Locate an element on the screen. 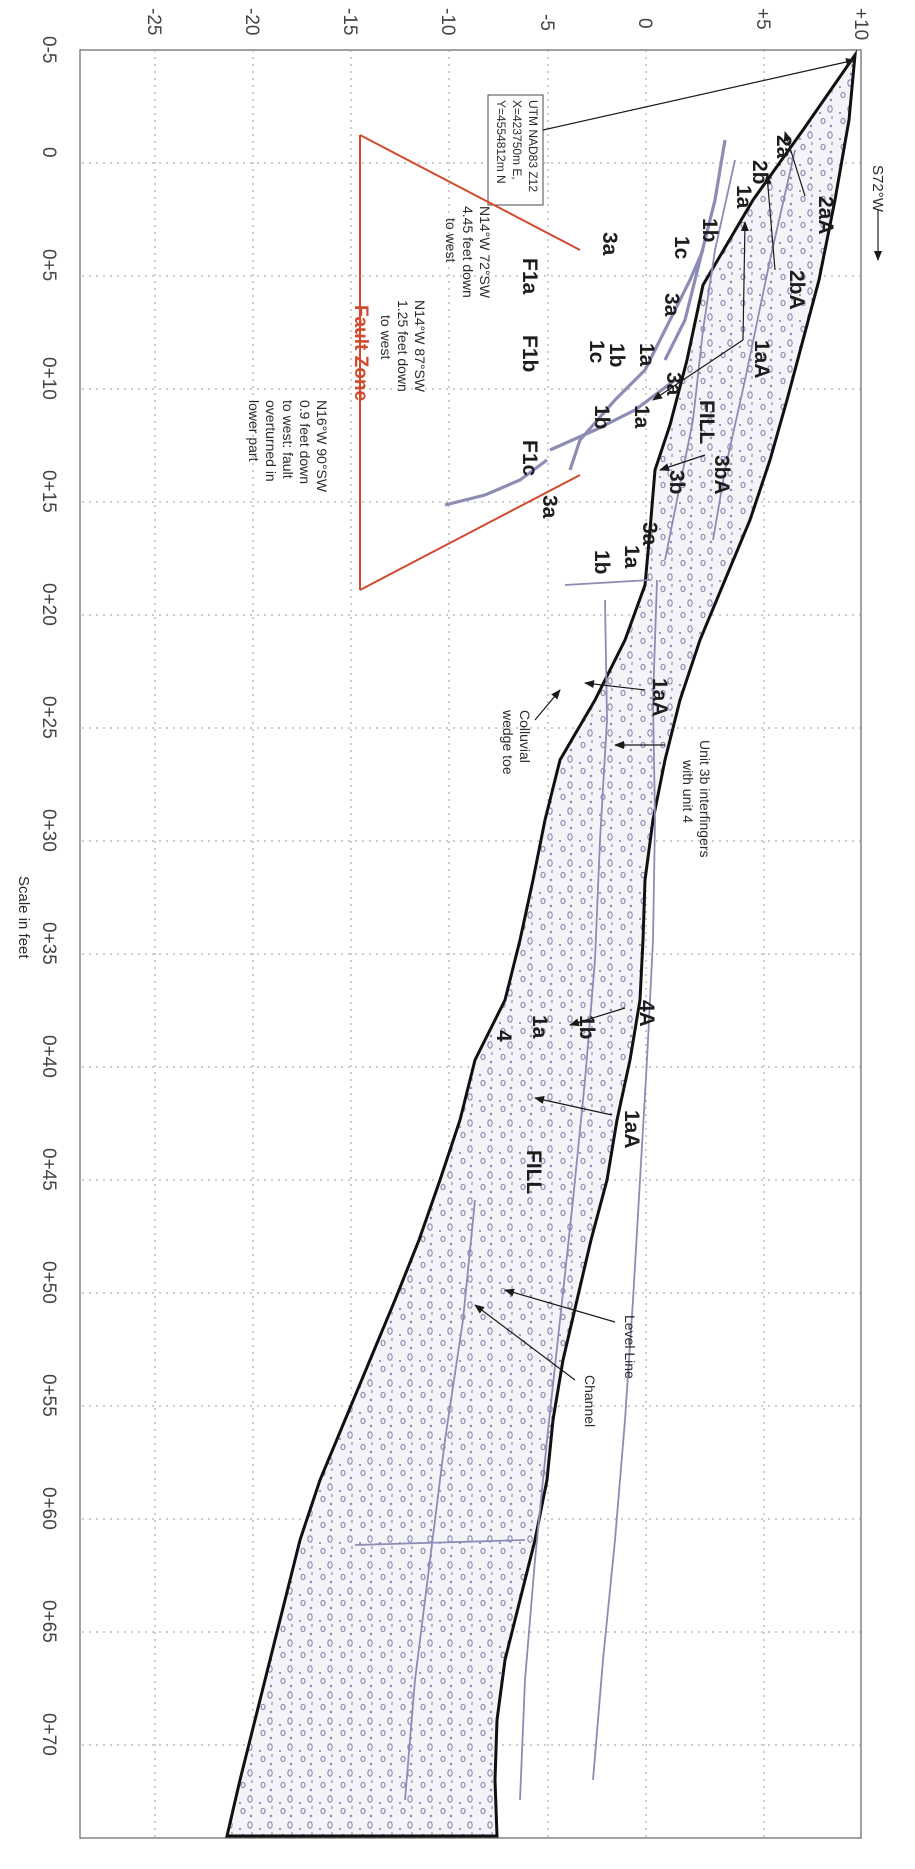  fault-f1b-name: F1b is located at coordinates (529, 353).